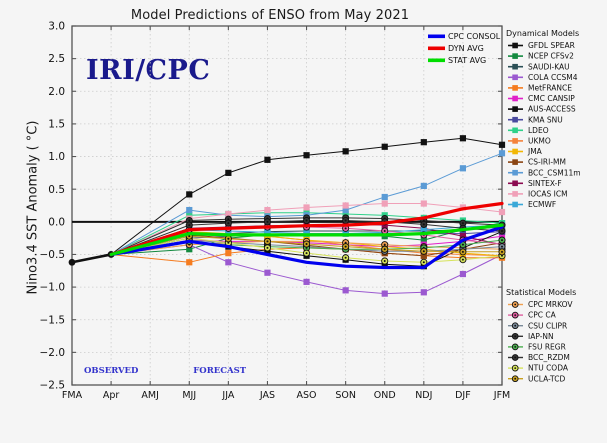  I want to click on legend-label: CMC CANSIP, so click(551, 98).